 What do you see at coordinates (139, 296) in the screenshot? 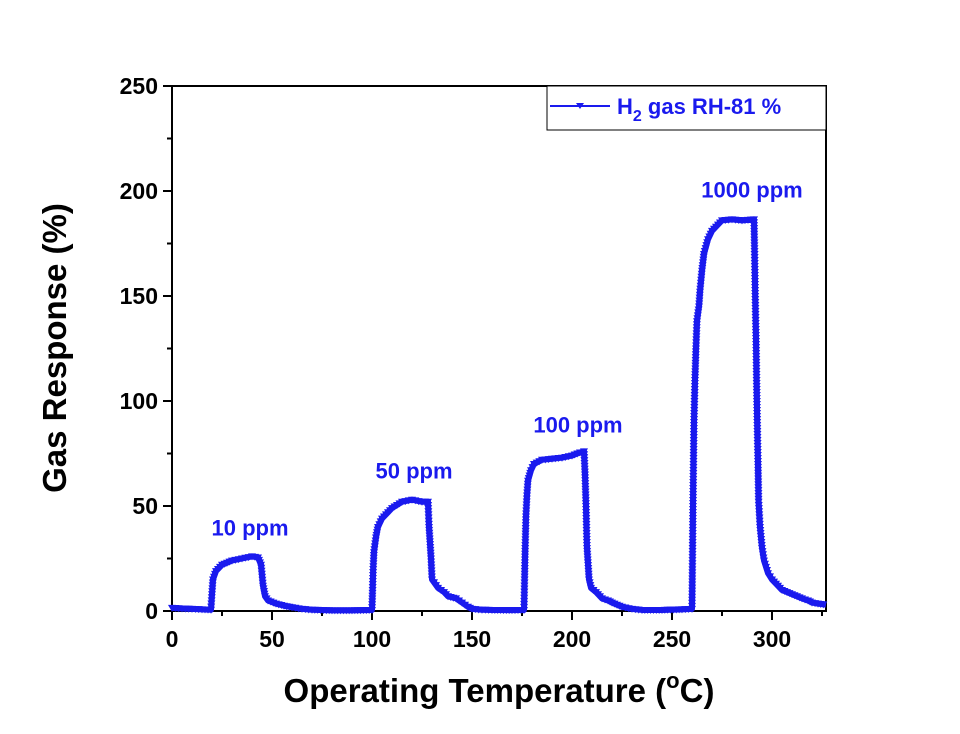
I see `y-tick-label: 150` at bounding box center [139, 296].